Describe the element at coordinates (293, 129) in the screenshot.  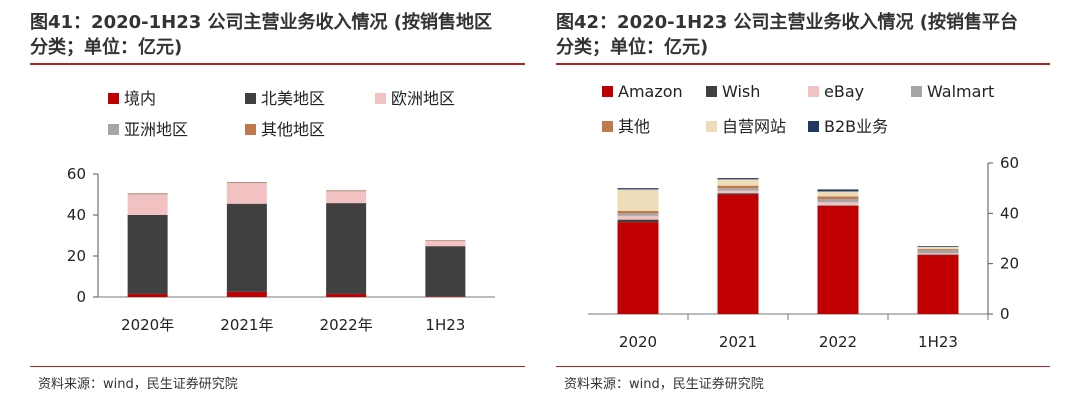
I see `legend-label: 其他地区` at that location.